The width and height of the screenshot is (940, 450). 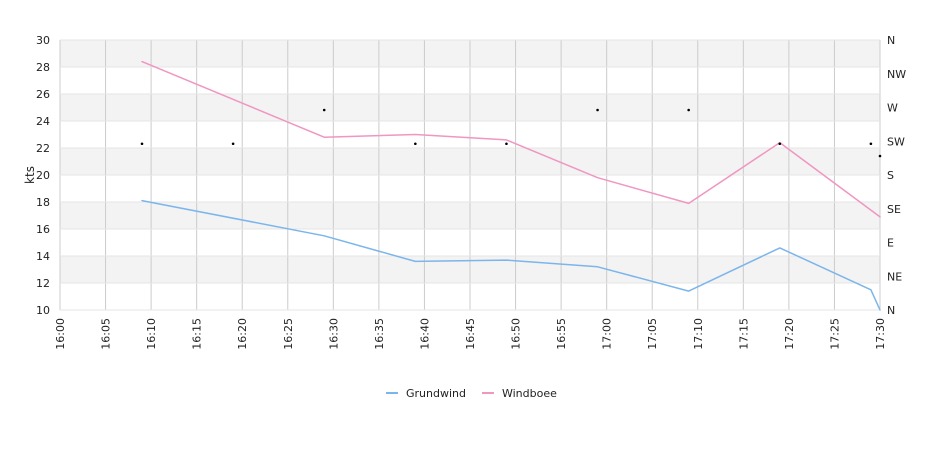 What do you see at coordinates (43, 67) in the screenshot?
I see `y-tick-label: 28` at bounding box center [43, 67].